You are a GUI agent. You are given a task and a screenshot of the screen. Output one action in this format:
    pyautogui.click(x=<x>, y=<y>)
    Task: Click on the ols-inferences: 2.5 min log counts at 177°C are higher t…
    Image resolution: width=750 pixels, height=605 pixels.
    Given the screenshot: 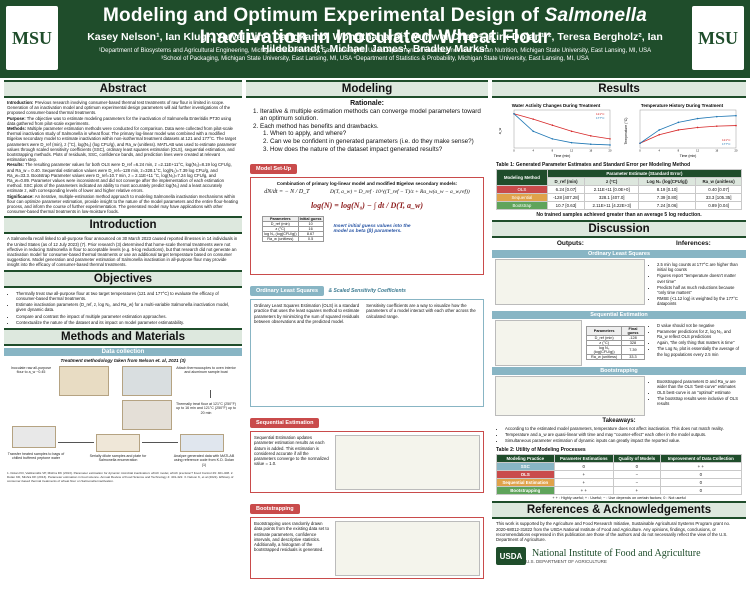 What is the action you would take?
    pyautogui.click(x=694, y=284)
    